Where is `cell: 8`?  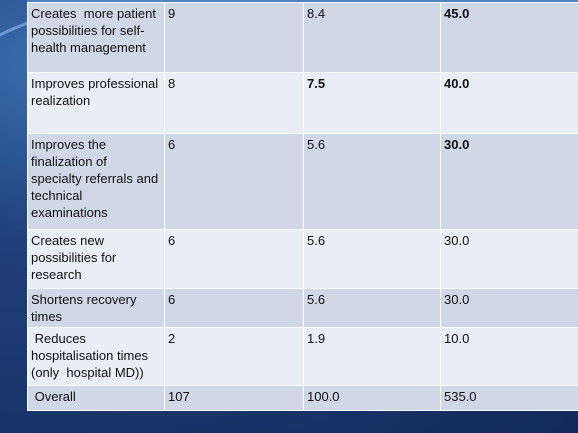
cell: 8 is located at coordinates (234, 103).